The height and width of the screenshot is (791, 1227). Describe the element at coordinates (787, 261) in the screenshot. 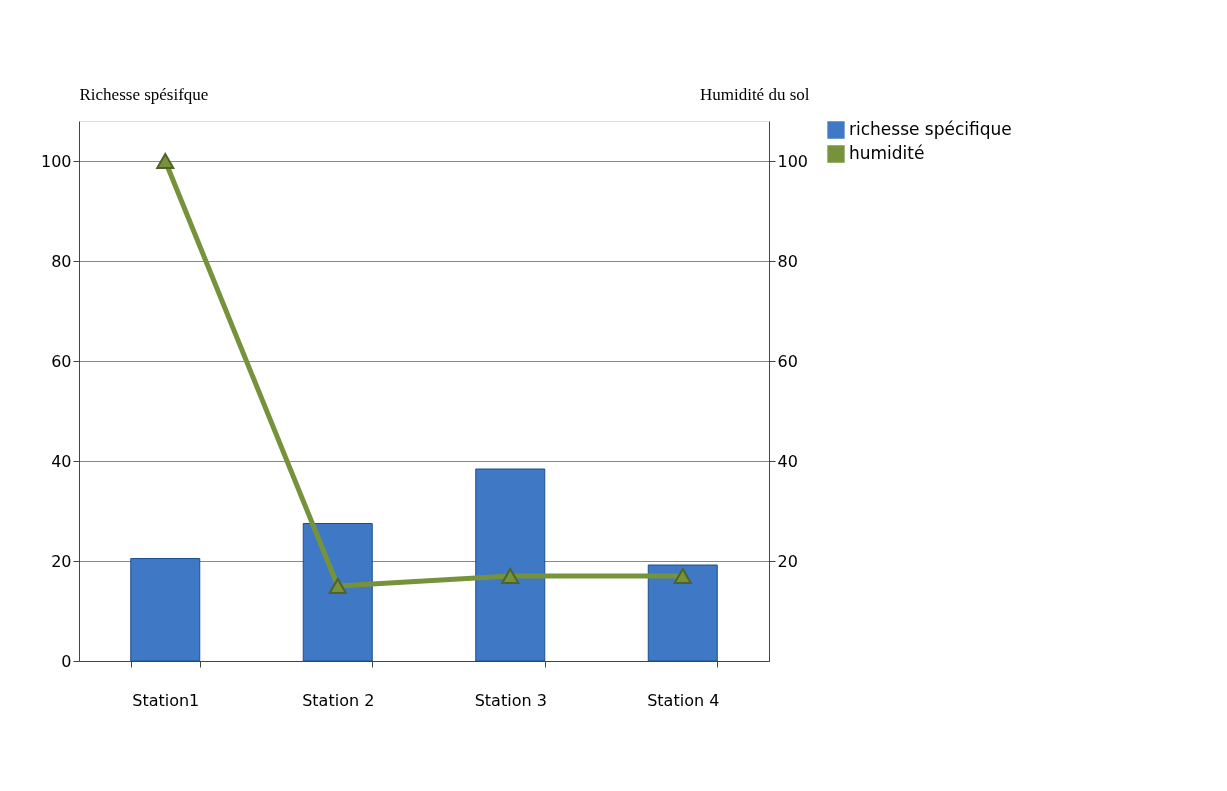

I see `y2-tick-label: 80` at that location.